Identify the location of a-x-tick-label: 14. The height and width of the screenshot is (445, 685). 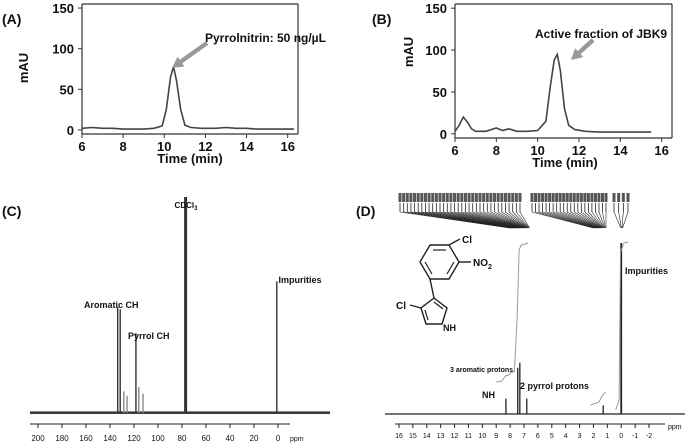
(246, 146).